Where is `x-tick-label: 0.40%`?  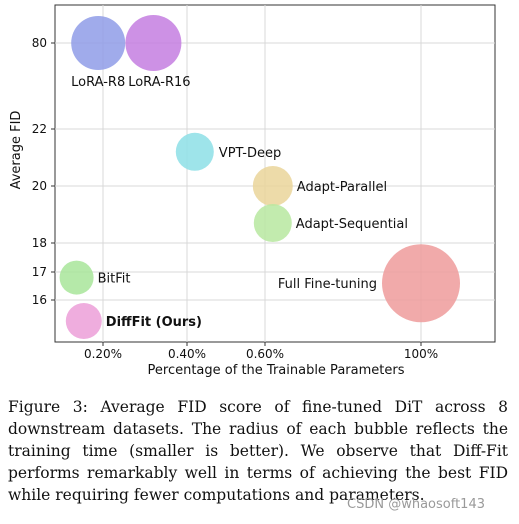
x-tick-label: 0.40% is located at coordinates (187, 354).